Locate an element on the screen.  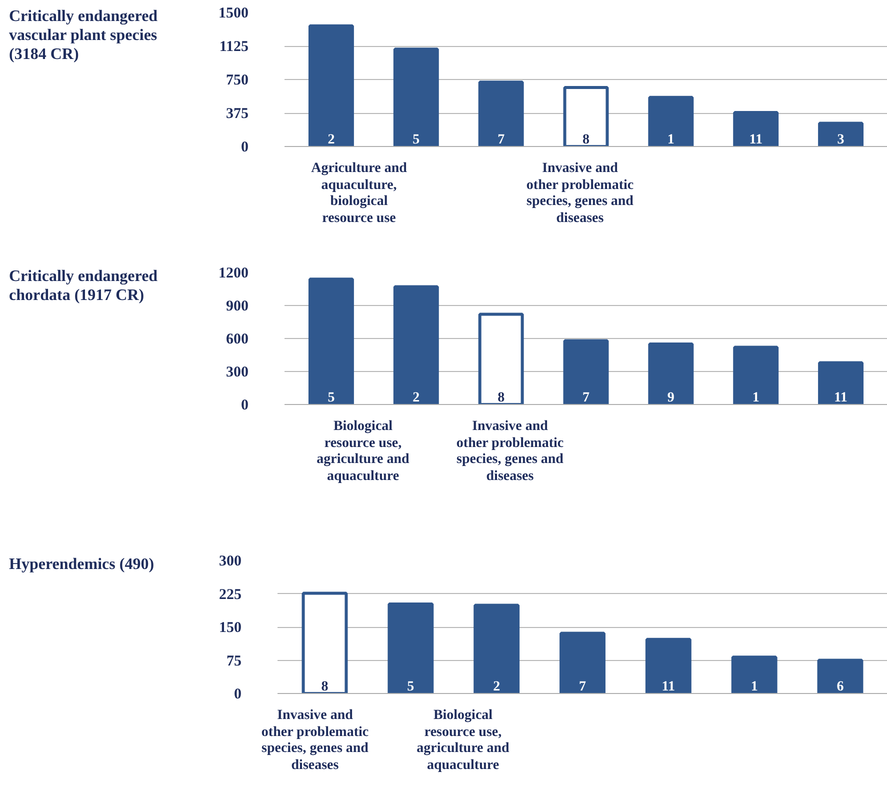
text: Agriculture and aquaculture, biological resource use is located at coordinates (359, 194).